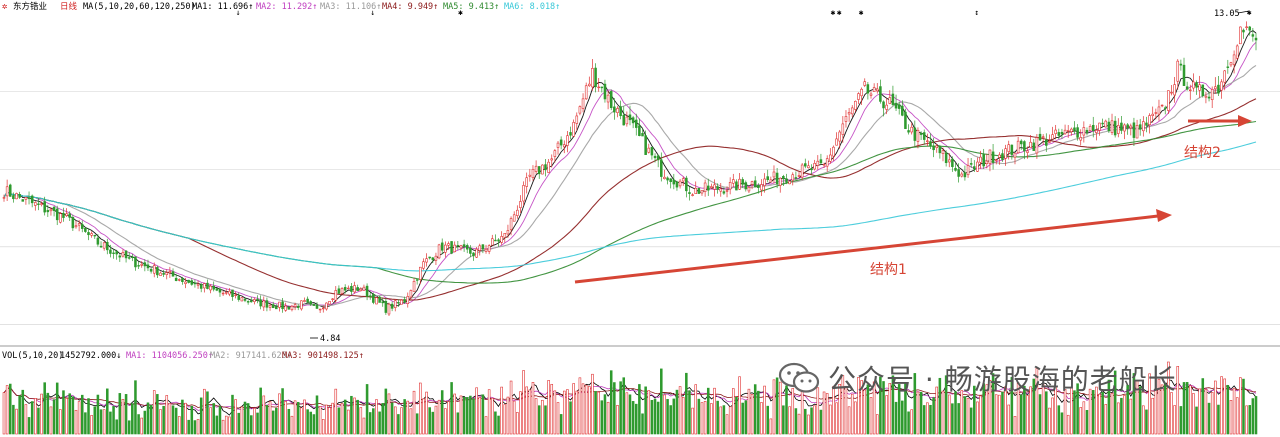 The image size is (1280, 437). Describe the element at coordinates (873, 246) in the screenshot. I see `structure1-arrow` at that location.